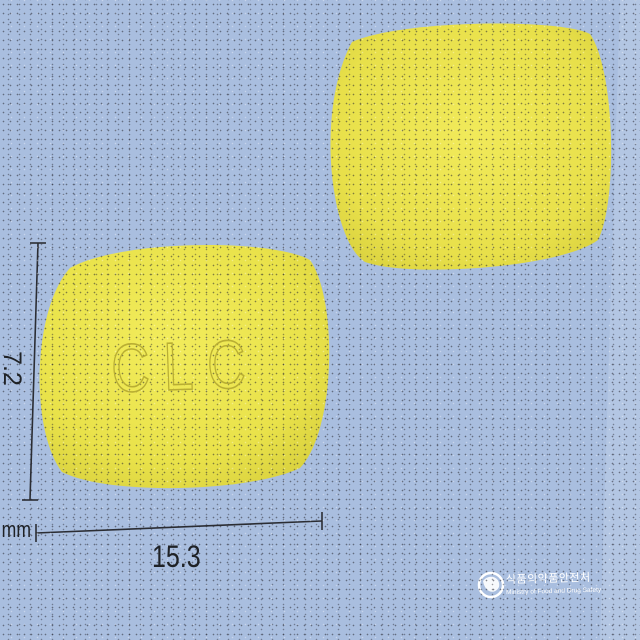 This screenshot has height=640, width=640. Describe the element at coordinates (179, 527) in the screenshot. I see `width-dimension-line` at that location.